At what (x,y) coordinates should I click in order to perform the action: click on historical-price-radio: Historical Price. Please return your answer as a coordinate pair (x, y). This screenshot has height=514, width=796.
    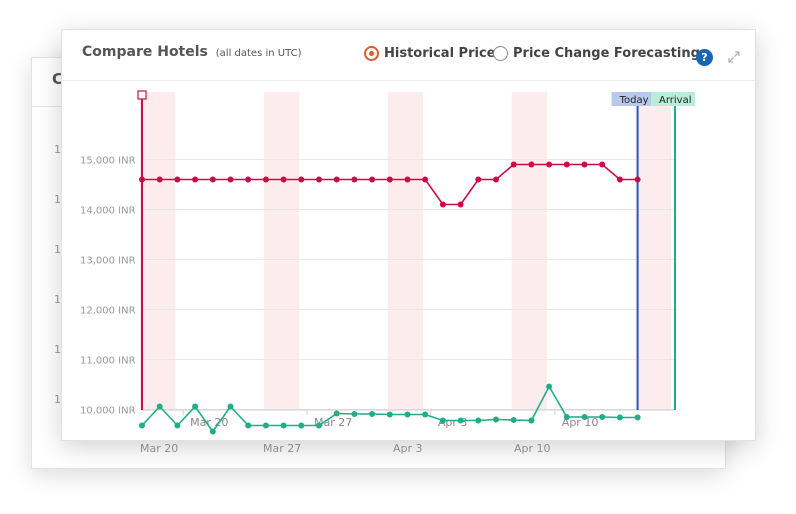
    Looking at the image, I should click on (429, 53).